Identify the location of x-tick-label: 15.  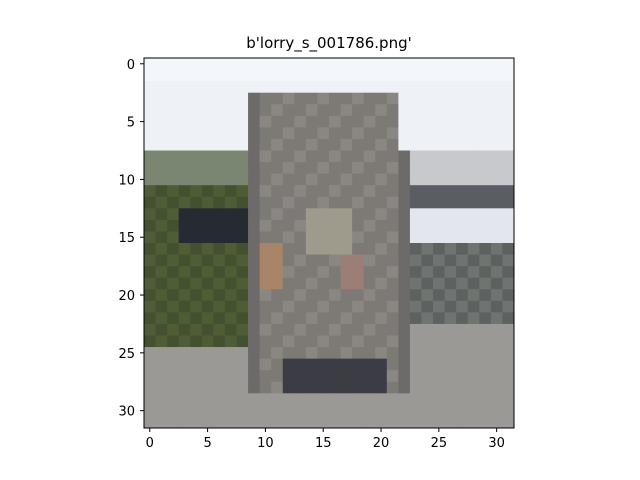
(323, 443).